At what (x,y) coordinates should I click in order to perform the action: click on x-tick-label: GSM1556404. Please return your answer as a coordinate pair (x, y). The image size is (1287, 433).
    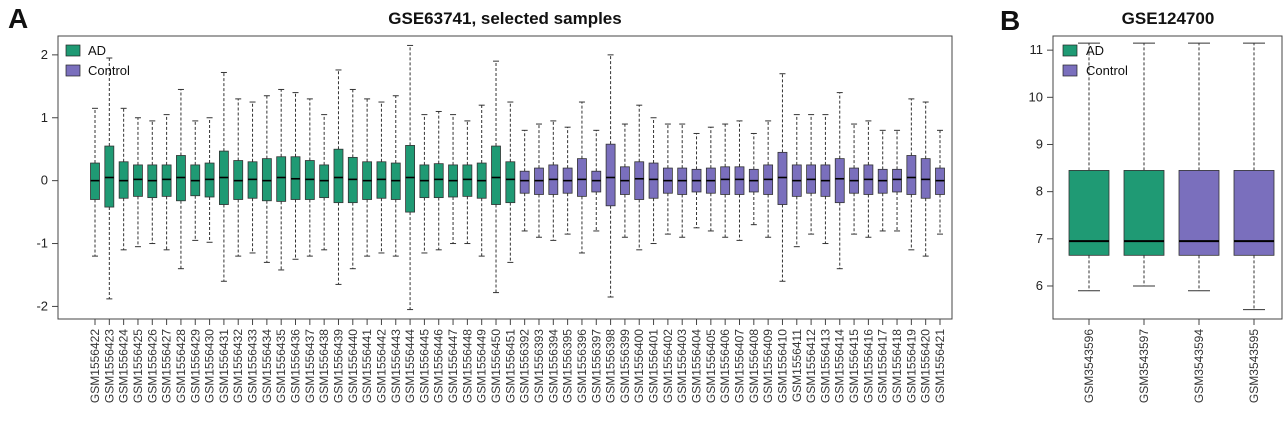
    Looking at the image, I should click on (697, 366).